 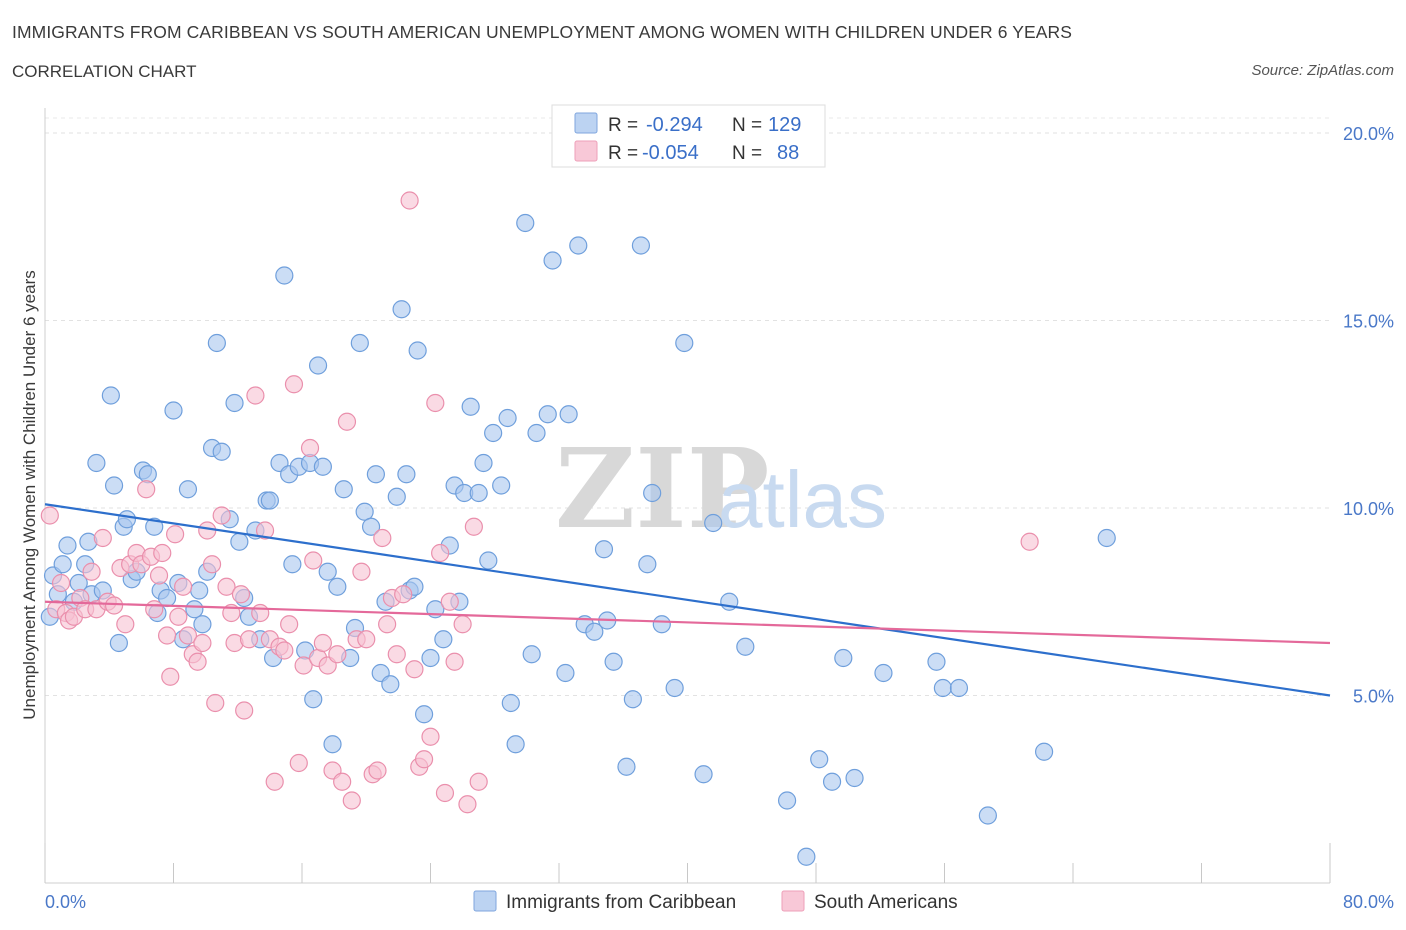 What do you see at coordinates (621, 902) in the screenshot?
I see `series-legend-caribbean: Immigrants from Caribbean` at bounding box center [621, 902].